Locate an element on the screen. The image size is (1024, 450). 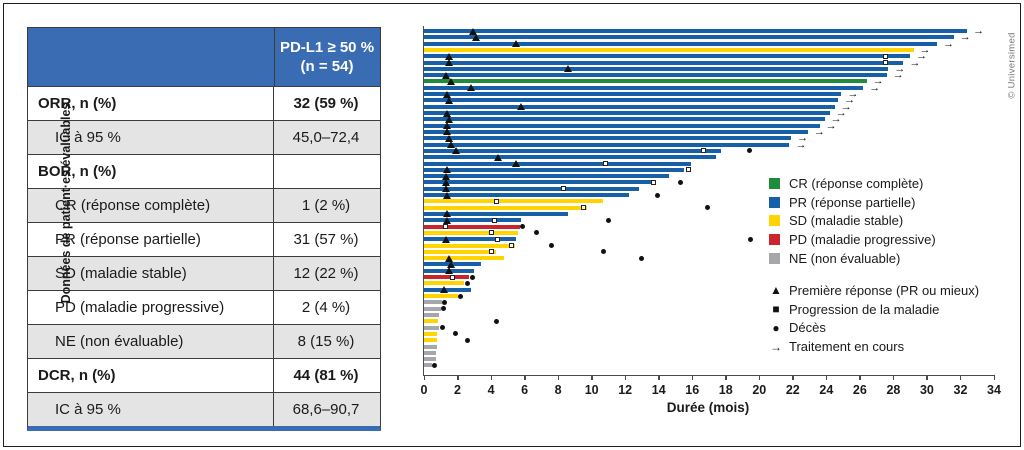
legend-marker-glyph: ■ is located at coordinates (776, 309).